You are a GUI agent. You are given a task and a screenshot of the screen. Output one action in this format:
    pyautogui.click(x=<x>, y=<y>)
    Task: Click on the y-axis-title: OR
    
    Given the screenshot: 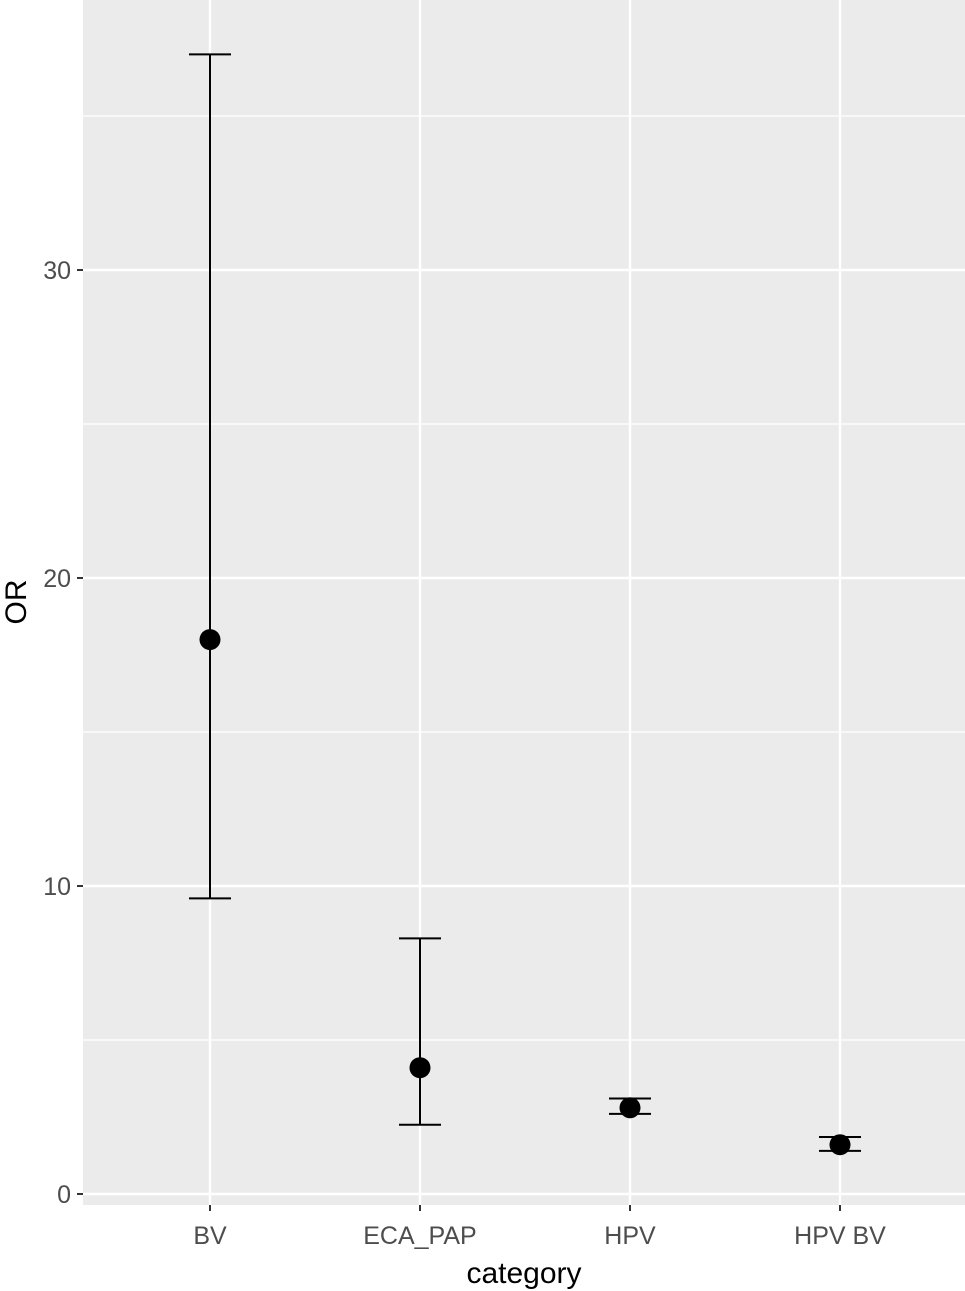 What is the action you would take?
    pyautogui.click(x=16, y=602)
    